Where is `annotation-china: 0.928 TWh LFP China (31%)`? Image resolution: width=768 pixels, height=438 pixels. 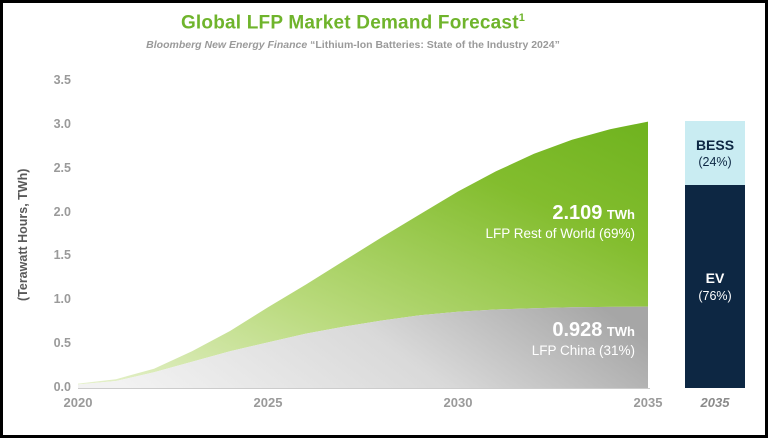 annotation-china: 0.928 TWh LFP China (31%) is located at coordinates (583, 339).